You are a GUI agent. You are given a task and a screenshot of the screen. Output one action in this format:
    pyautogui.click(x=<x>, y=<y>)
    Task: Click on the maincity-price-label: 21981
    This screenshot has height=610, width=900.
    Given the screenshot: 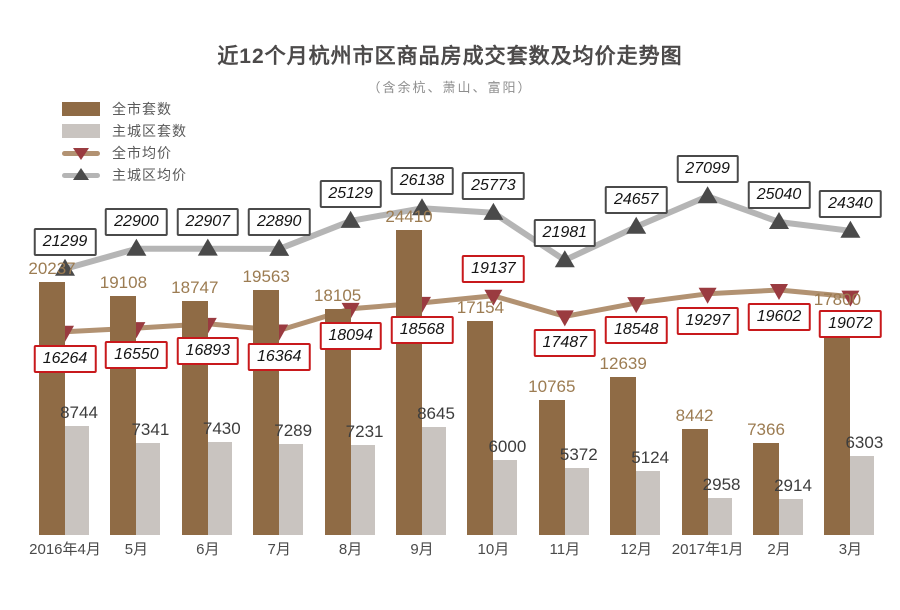 What is the action you would take?
    pyautogui.click(x=565, y=233)
    